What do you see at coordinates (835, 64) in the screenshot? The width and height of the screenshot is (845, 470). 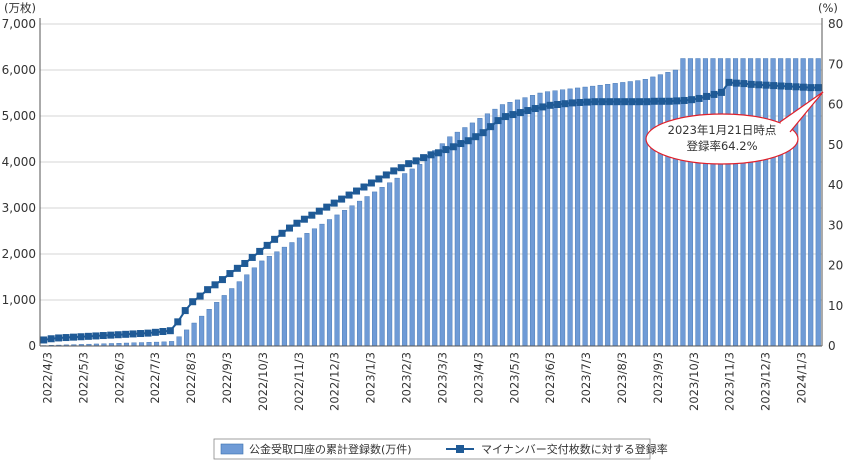 I see `y-right-tick-label: 70` at bounding box center [835, 64].